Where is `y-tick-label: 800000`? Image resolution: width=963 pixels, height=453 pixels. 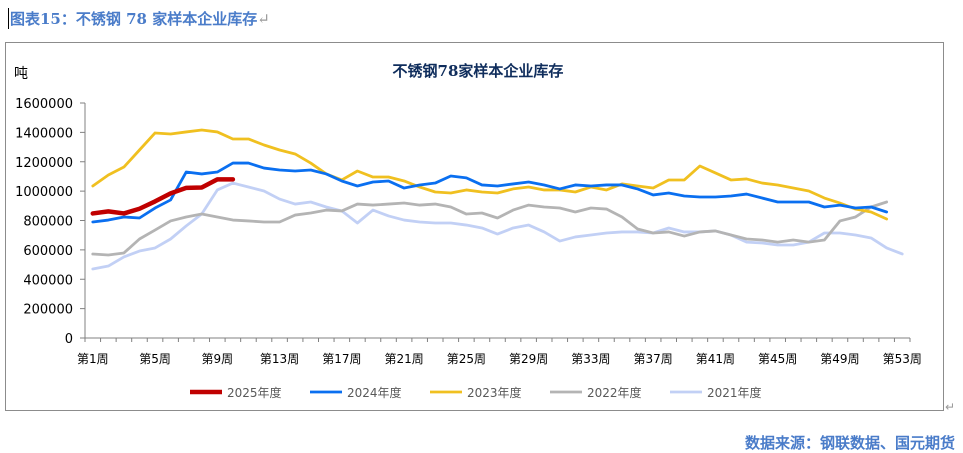 y-tick-label: 800000 is located at coordinates (48, 222).